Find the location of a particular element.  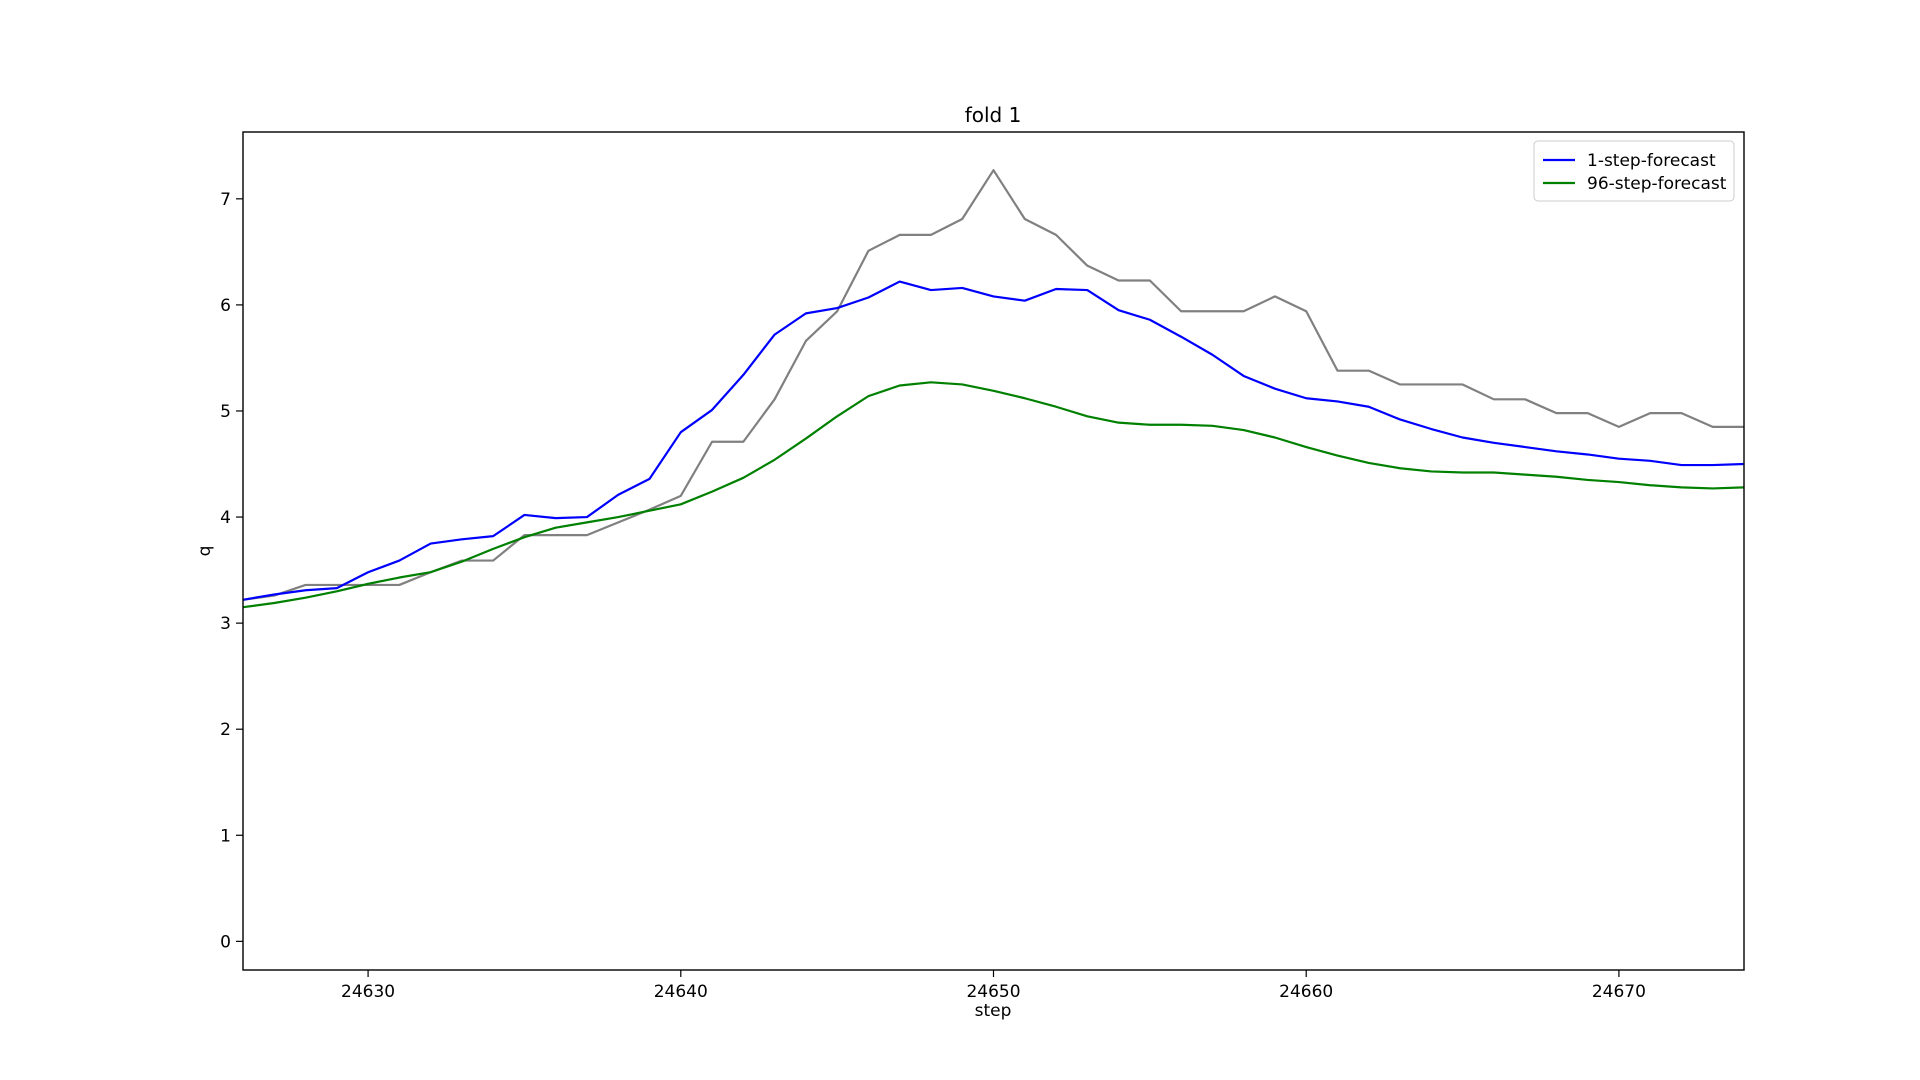

x-tick-label: 24660 is located at coordinates (1306, 992).